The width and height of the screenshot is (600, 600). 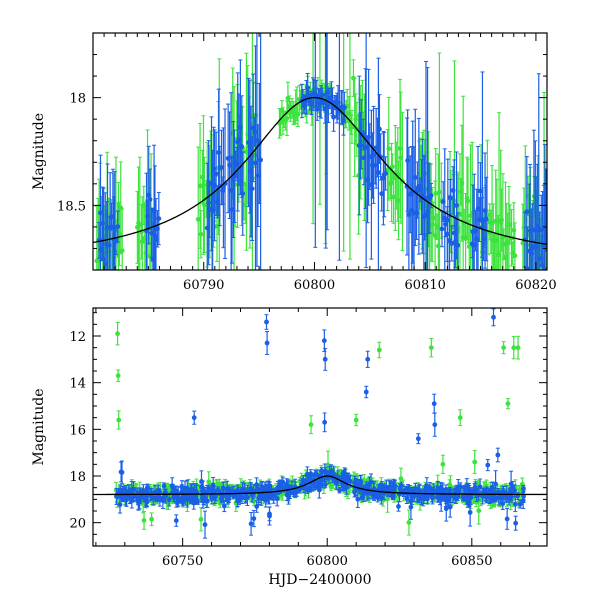 What do you see at coordinates (314, 285) in the screenshot?
I see `x-tick-label: 60800` at bounding box center [314, 285].